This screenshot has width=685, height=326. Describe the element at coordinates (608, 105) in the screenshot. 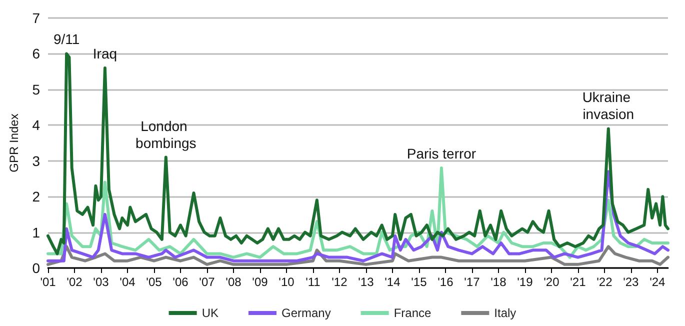

I see `annotation: Ukraine invasion` at that location.